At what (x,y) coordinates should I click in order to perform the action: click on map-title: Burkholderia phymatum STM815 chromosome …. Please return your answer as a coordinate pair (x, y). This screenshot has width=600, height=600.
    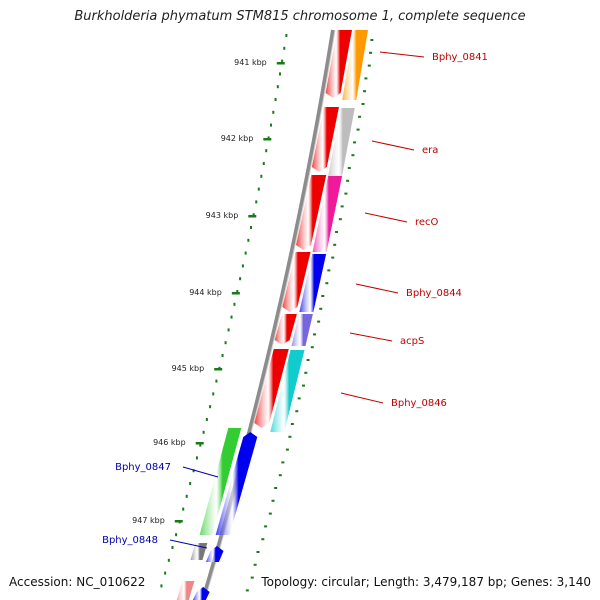
    Looking at the image, I should click on (300, 16).